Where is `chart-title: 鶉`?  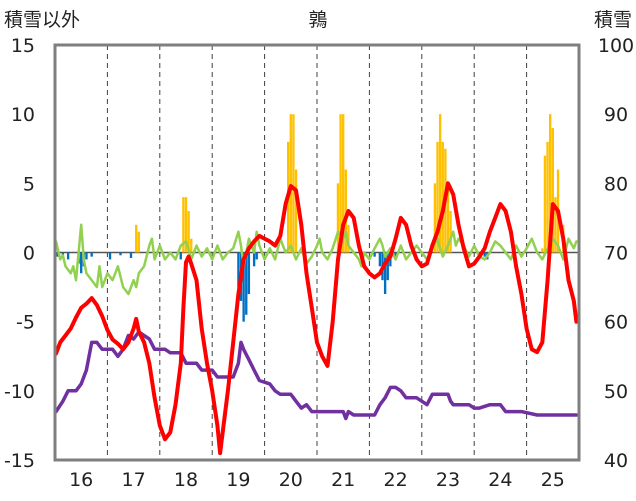 chart-title: 鶉 is located at coordinates (317, 20).